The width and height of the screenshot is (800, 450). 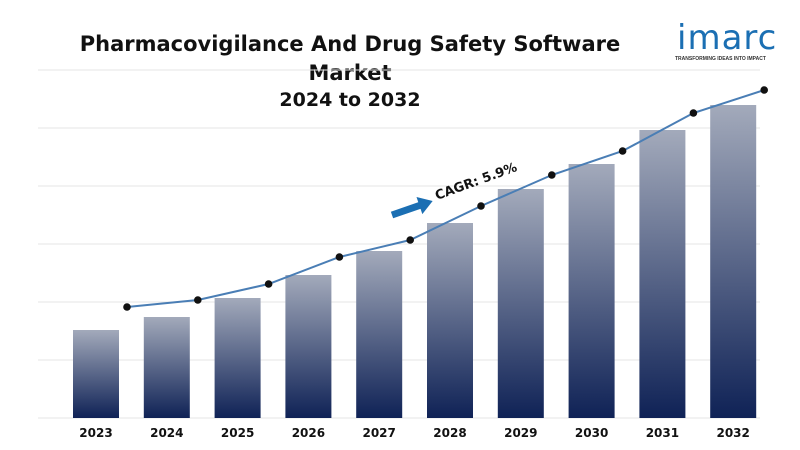 I want to click on imarc-logo: imarc TRANSFORMING IDEAS INTO IMPACT, so click(x=733, y=42).